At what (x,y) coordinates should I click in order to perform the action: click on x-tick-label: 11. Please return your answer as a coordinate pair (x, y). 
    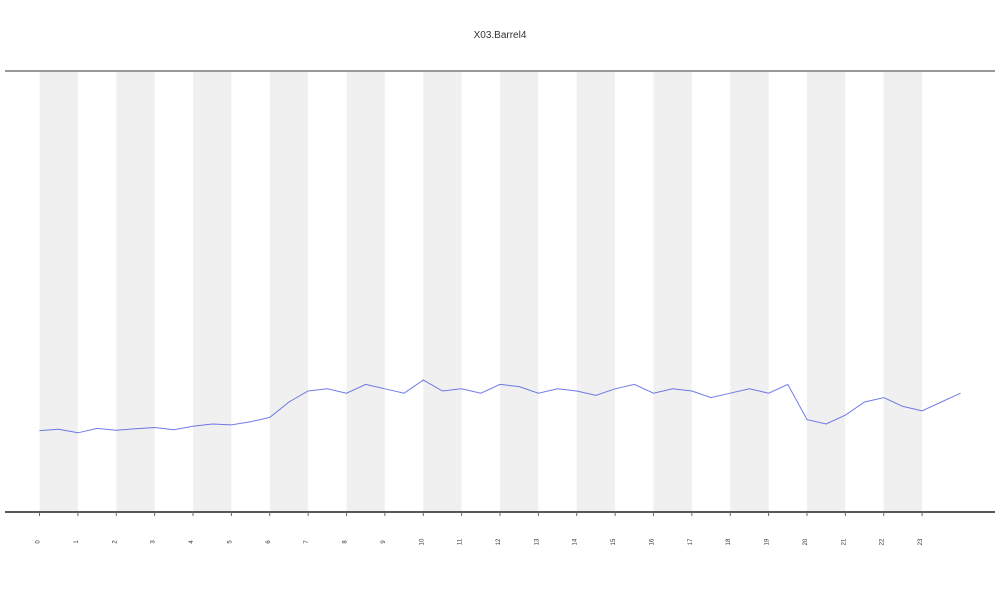
    Looking at the image, I should click on (461, 541).